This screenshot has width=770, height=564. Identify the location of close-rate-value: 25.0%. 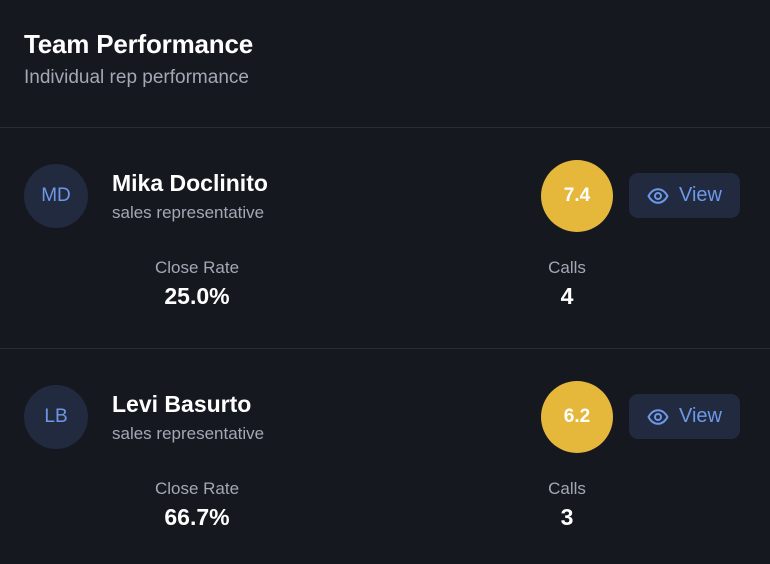
(197, 296).